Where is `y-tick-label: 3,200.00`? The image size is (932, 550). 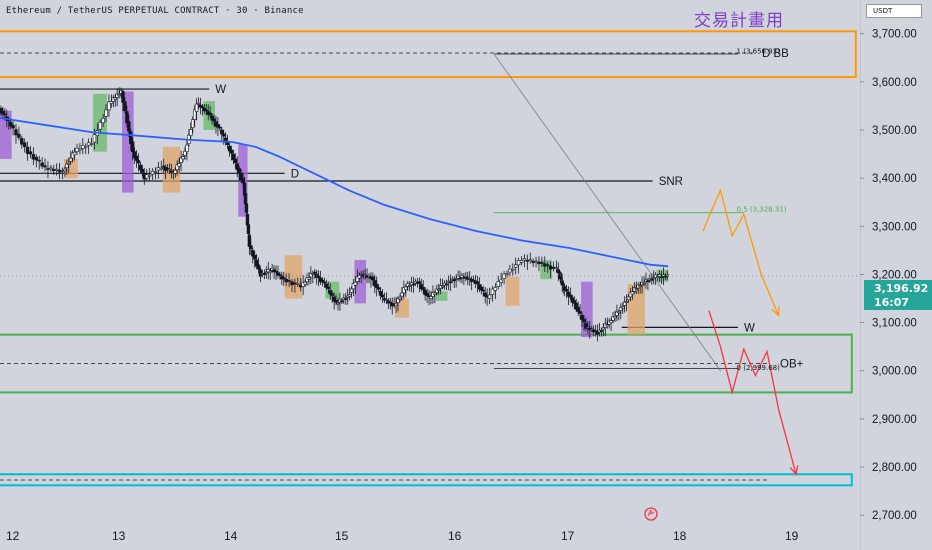
y-tick-label: 3,200.00 is located at coordinates (894, 275).